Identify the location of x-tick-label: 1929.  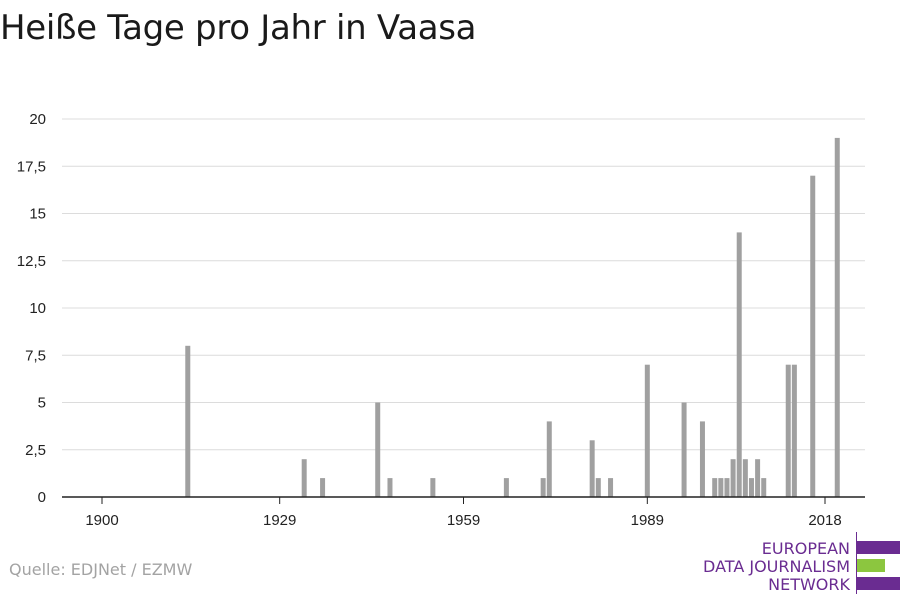
(279, 520).